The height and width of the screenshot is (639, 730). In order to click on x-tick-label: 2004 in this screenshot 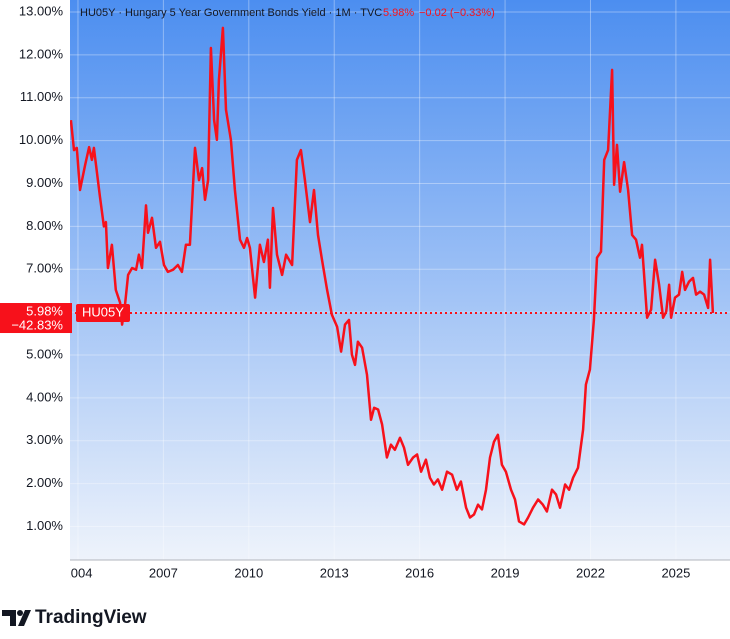, I will do `click(78, 572)`.